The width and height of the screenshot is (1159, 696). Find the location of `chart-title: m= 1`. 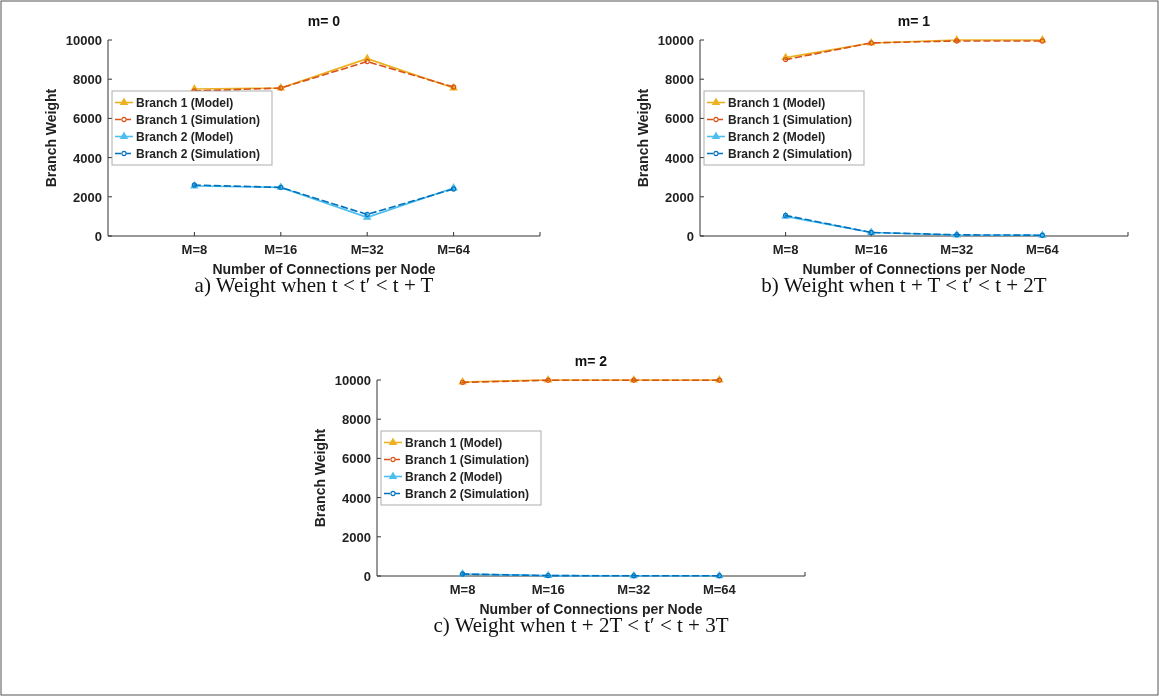

chart-title: m= 1 is located at coordinates (914, 21).